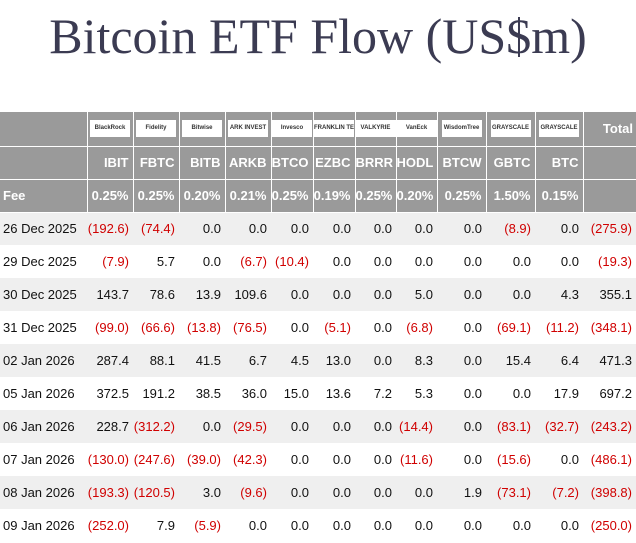  I want to click on issuer-cell: FRANKLIN TEMPLETON, so click(333, 129).